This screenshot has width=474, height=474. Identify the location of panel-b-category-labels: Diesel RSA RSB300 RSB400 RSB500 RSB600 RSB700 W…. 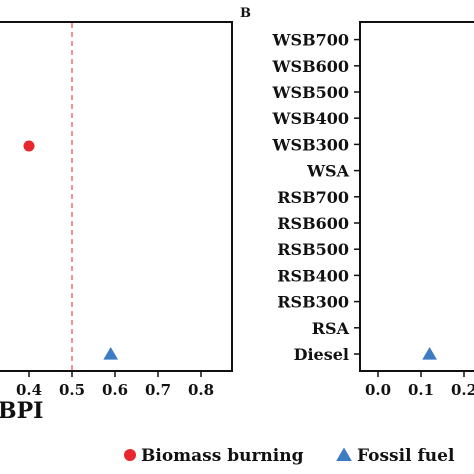
(316, 197).